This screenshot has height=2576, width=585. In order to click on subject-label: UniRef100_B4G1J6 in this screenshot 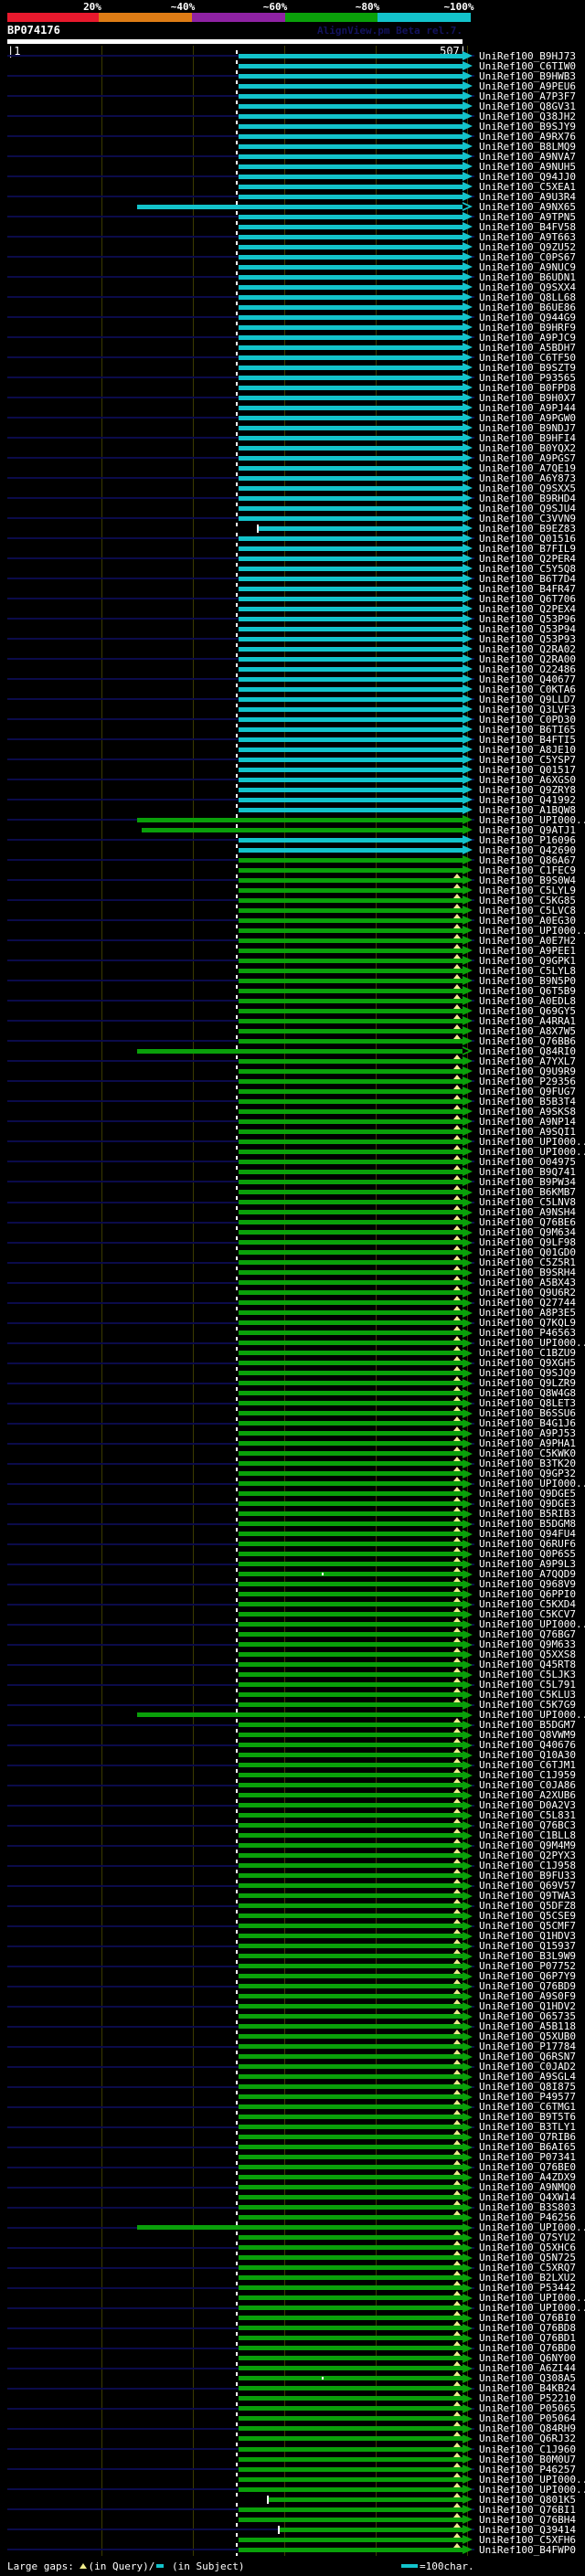, I will do `click(528, 1423)`.